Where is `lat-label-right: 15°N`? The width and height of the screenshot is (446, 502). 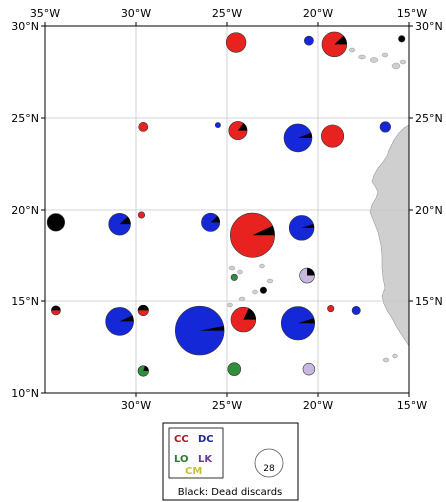
lat-label-right: 15°N is located at coordinates (429, 301).